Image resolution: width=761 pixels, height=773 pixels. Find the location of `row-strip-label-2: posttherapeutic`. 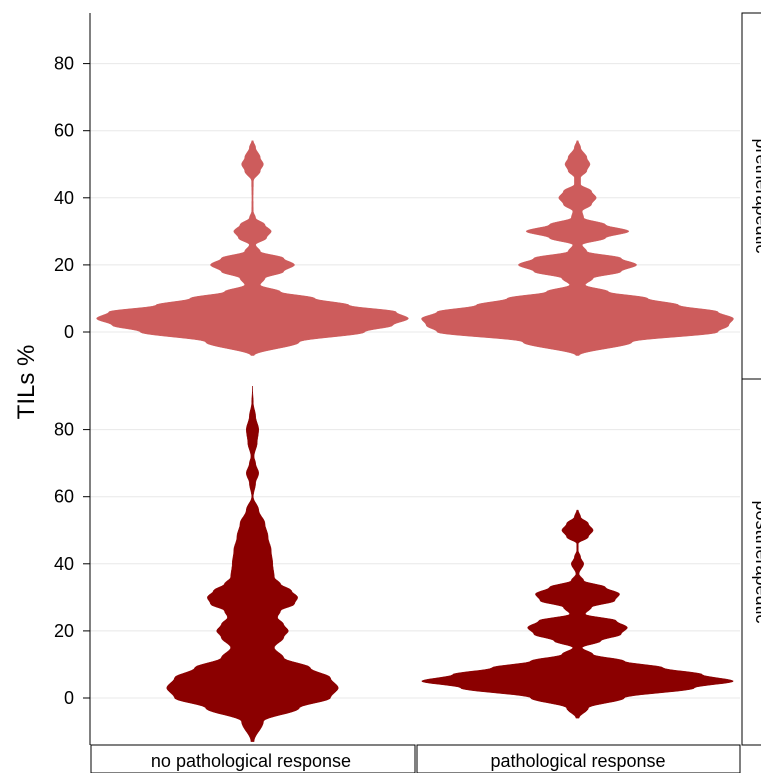

row-strip-label-2: posttherapeutic is located at coordinates (756, 561).